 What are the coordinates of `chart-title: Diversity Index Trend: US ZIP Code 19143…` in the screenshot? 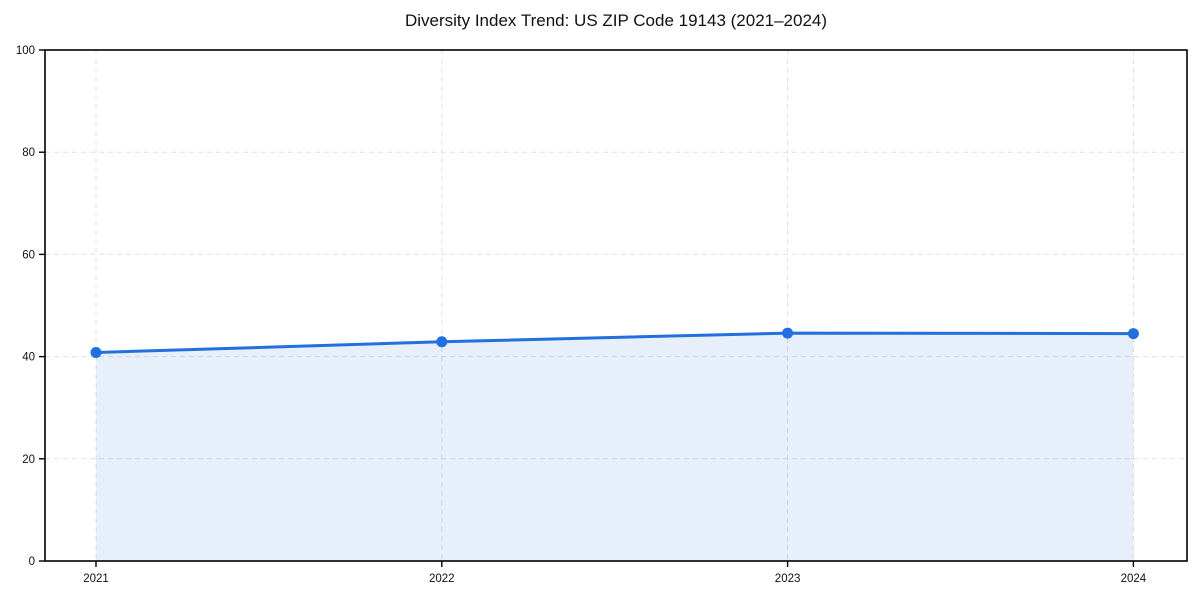 It's located at (616, 20).